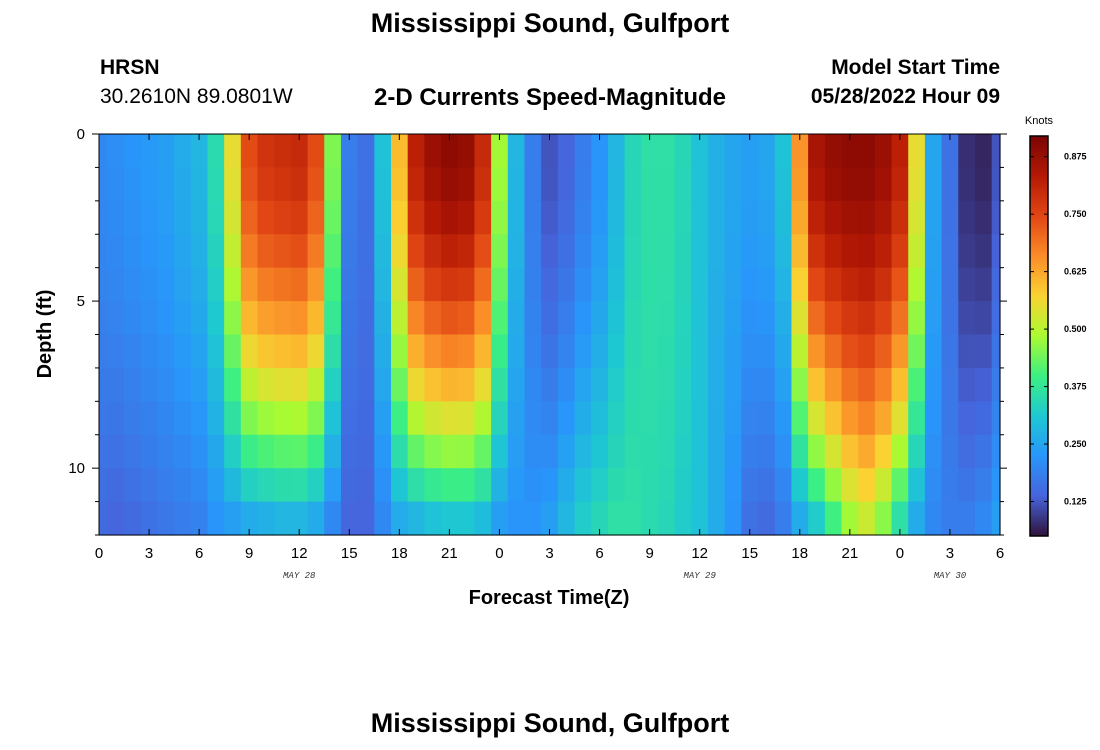 This screenshot has width=1100, height=750. What do you see at coordinates (499, 553) in the screenshot?
I see `x-tick-label: 0` at bounding box center [499, 553].